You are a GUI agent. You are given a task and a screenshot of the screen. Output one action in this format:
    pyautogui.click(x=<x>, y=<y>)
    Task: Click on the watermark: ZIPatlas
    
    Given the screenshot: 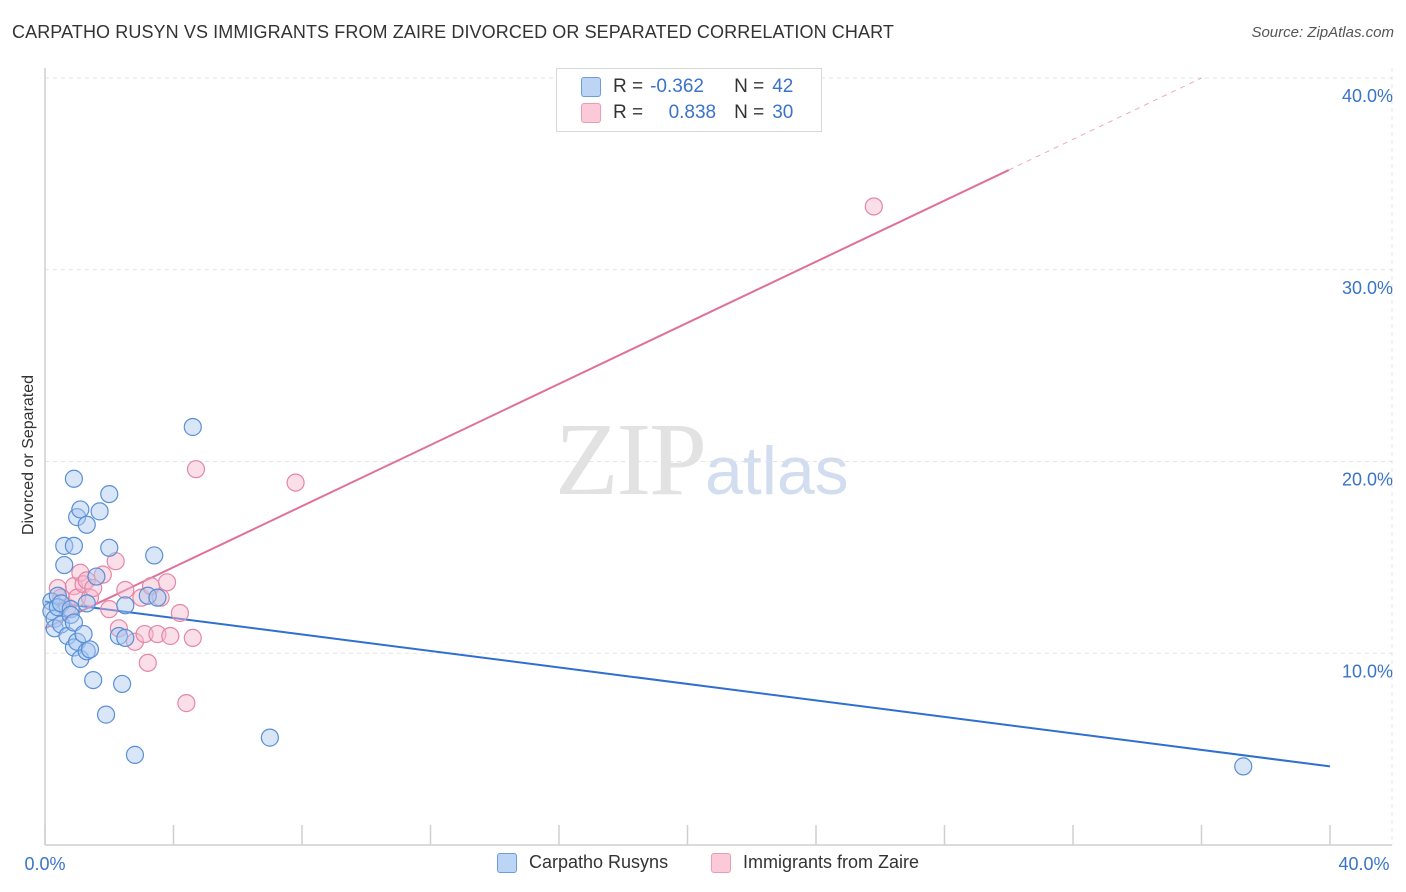 What is the action you would take?
    pyautogui.click(x=702, y=459)
    